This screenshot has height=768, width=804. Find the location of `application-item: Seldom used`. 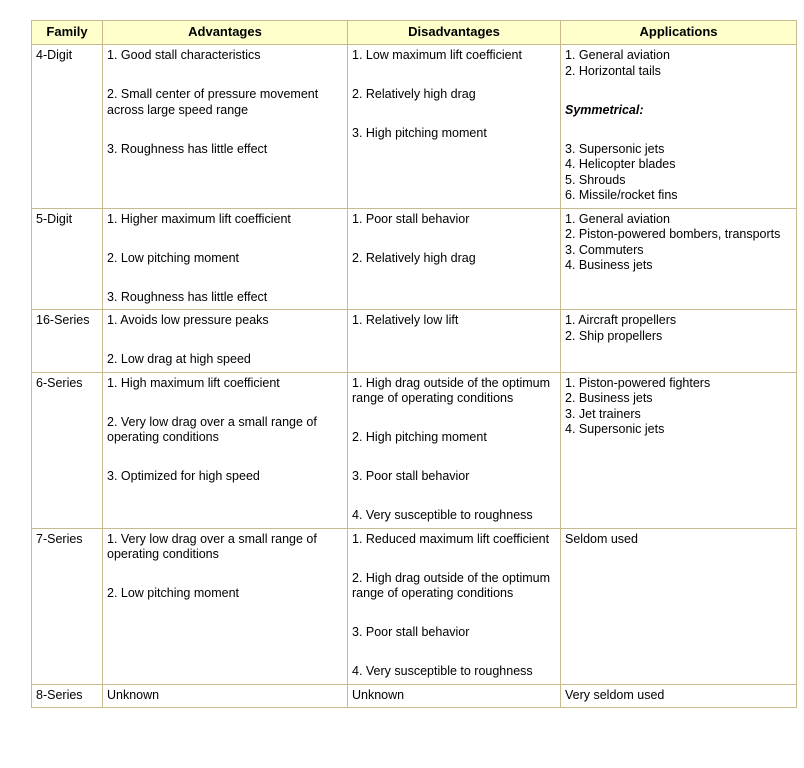

application-item: Seldom used is located at coordinates (601, 538).